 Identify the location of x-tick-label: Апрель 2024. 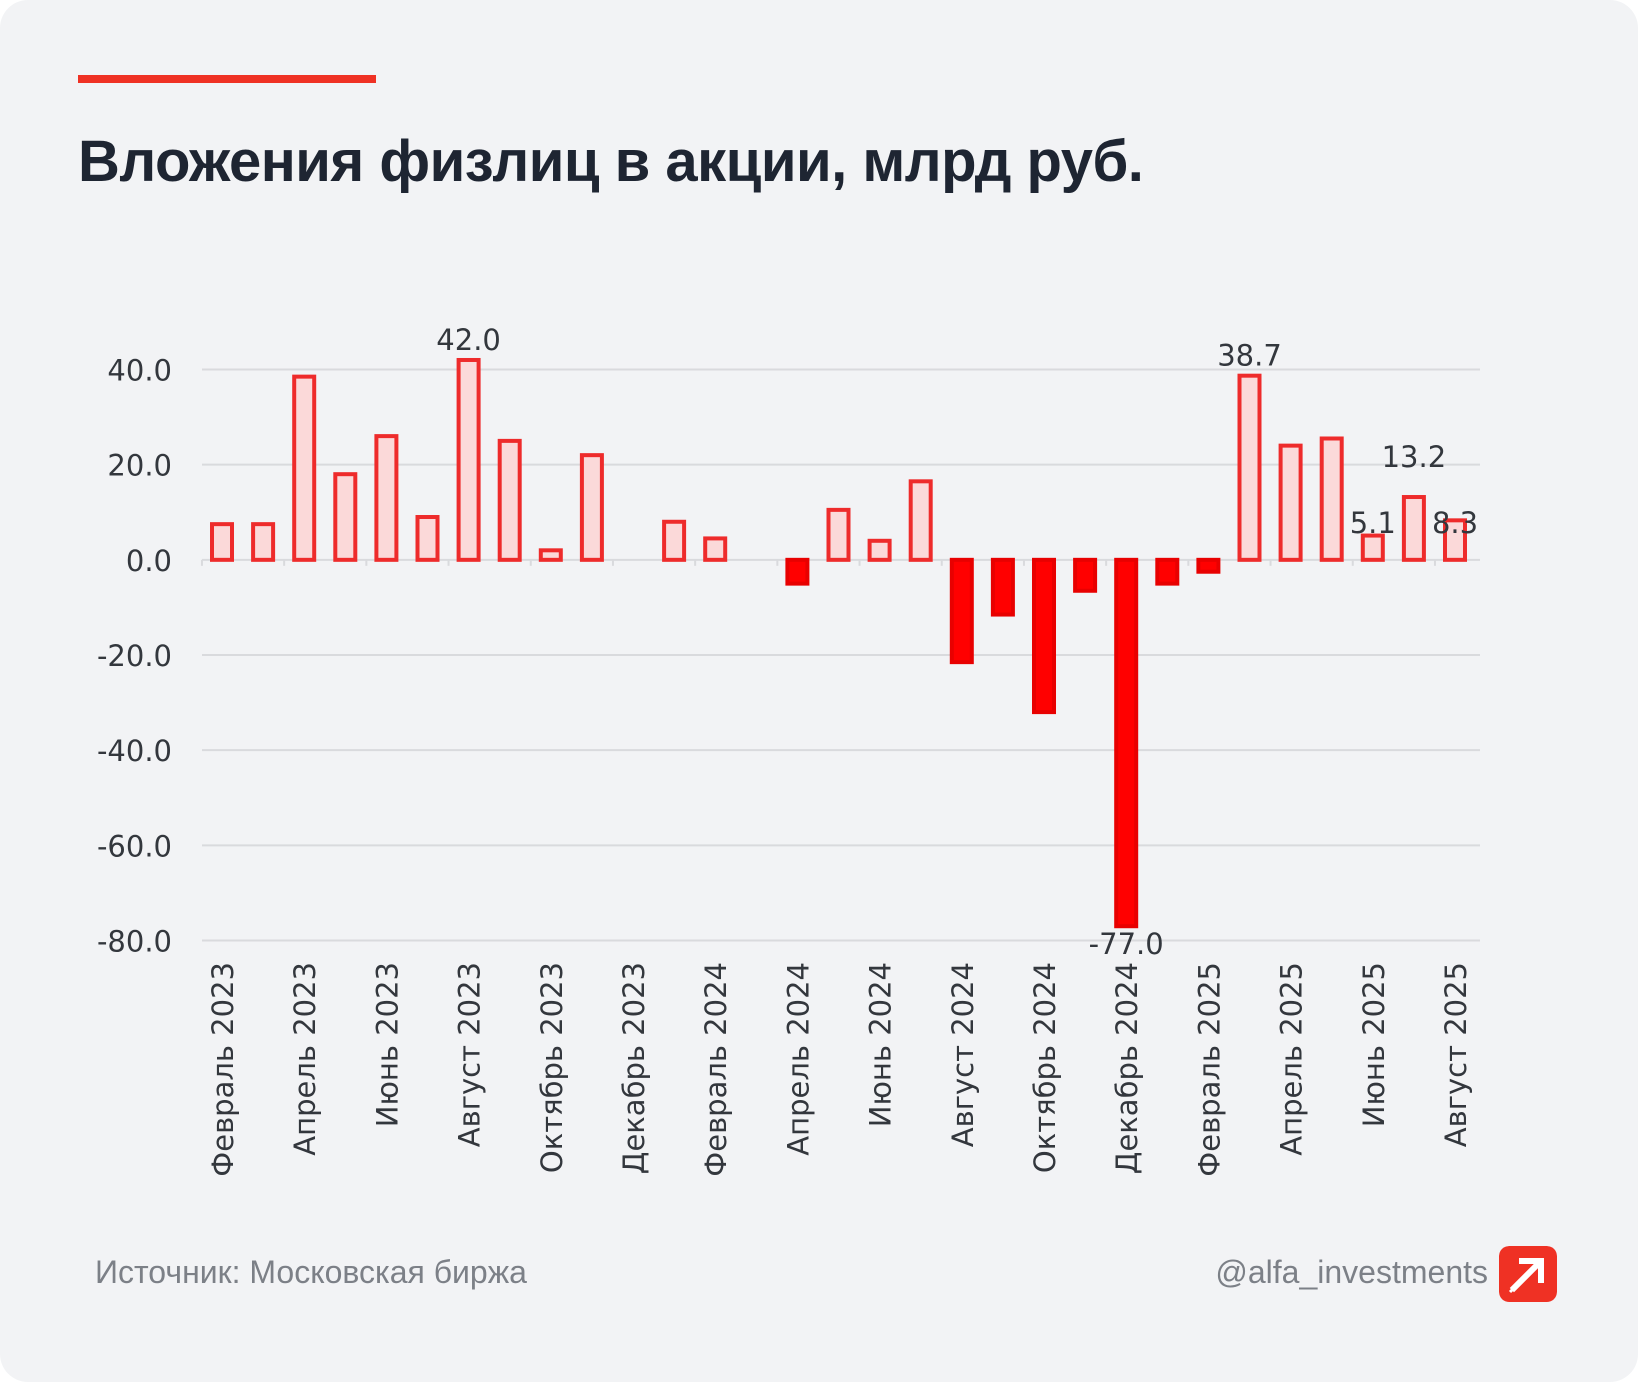
(798, 1059).